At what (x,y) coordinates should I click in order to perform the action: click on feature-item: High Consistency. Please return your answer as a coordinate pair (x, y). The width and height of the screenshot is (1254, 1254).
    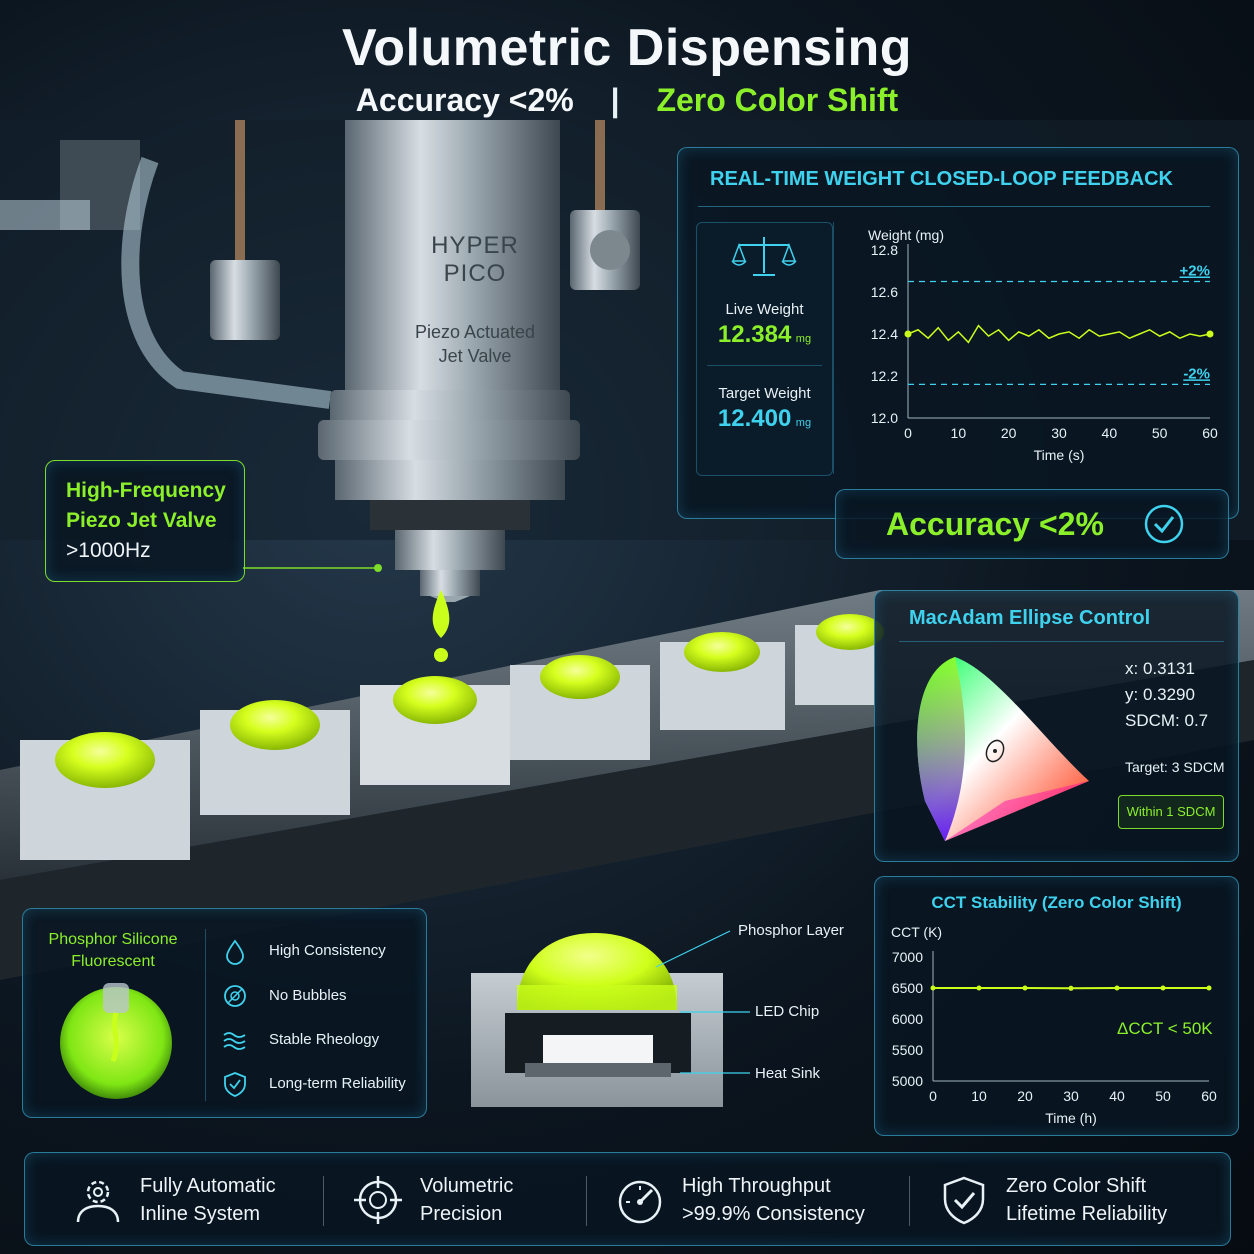
    Looking at the image, I should click on (321, 952).